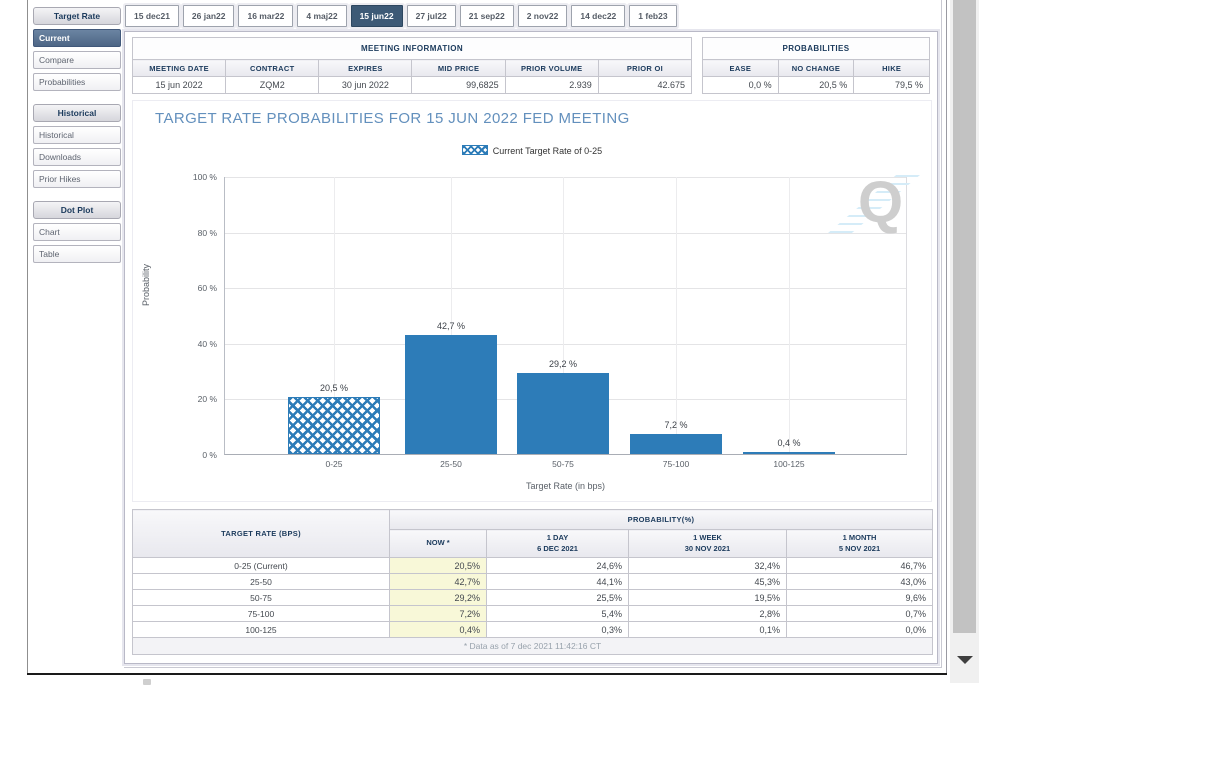 The image size is (1220, 760). I want to click on meeting-info-header-meeting-date: MEETING DATE, so click(179, 68).